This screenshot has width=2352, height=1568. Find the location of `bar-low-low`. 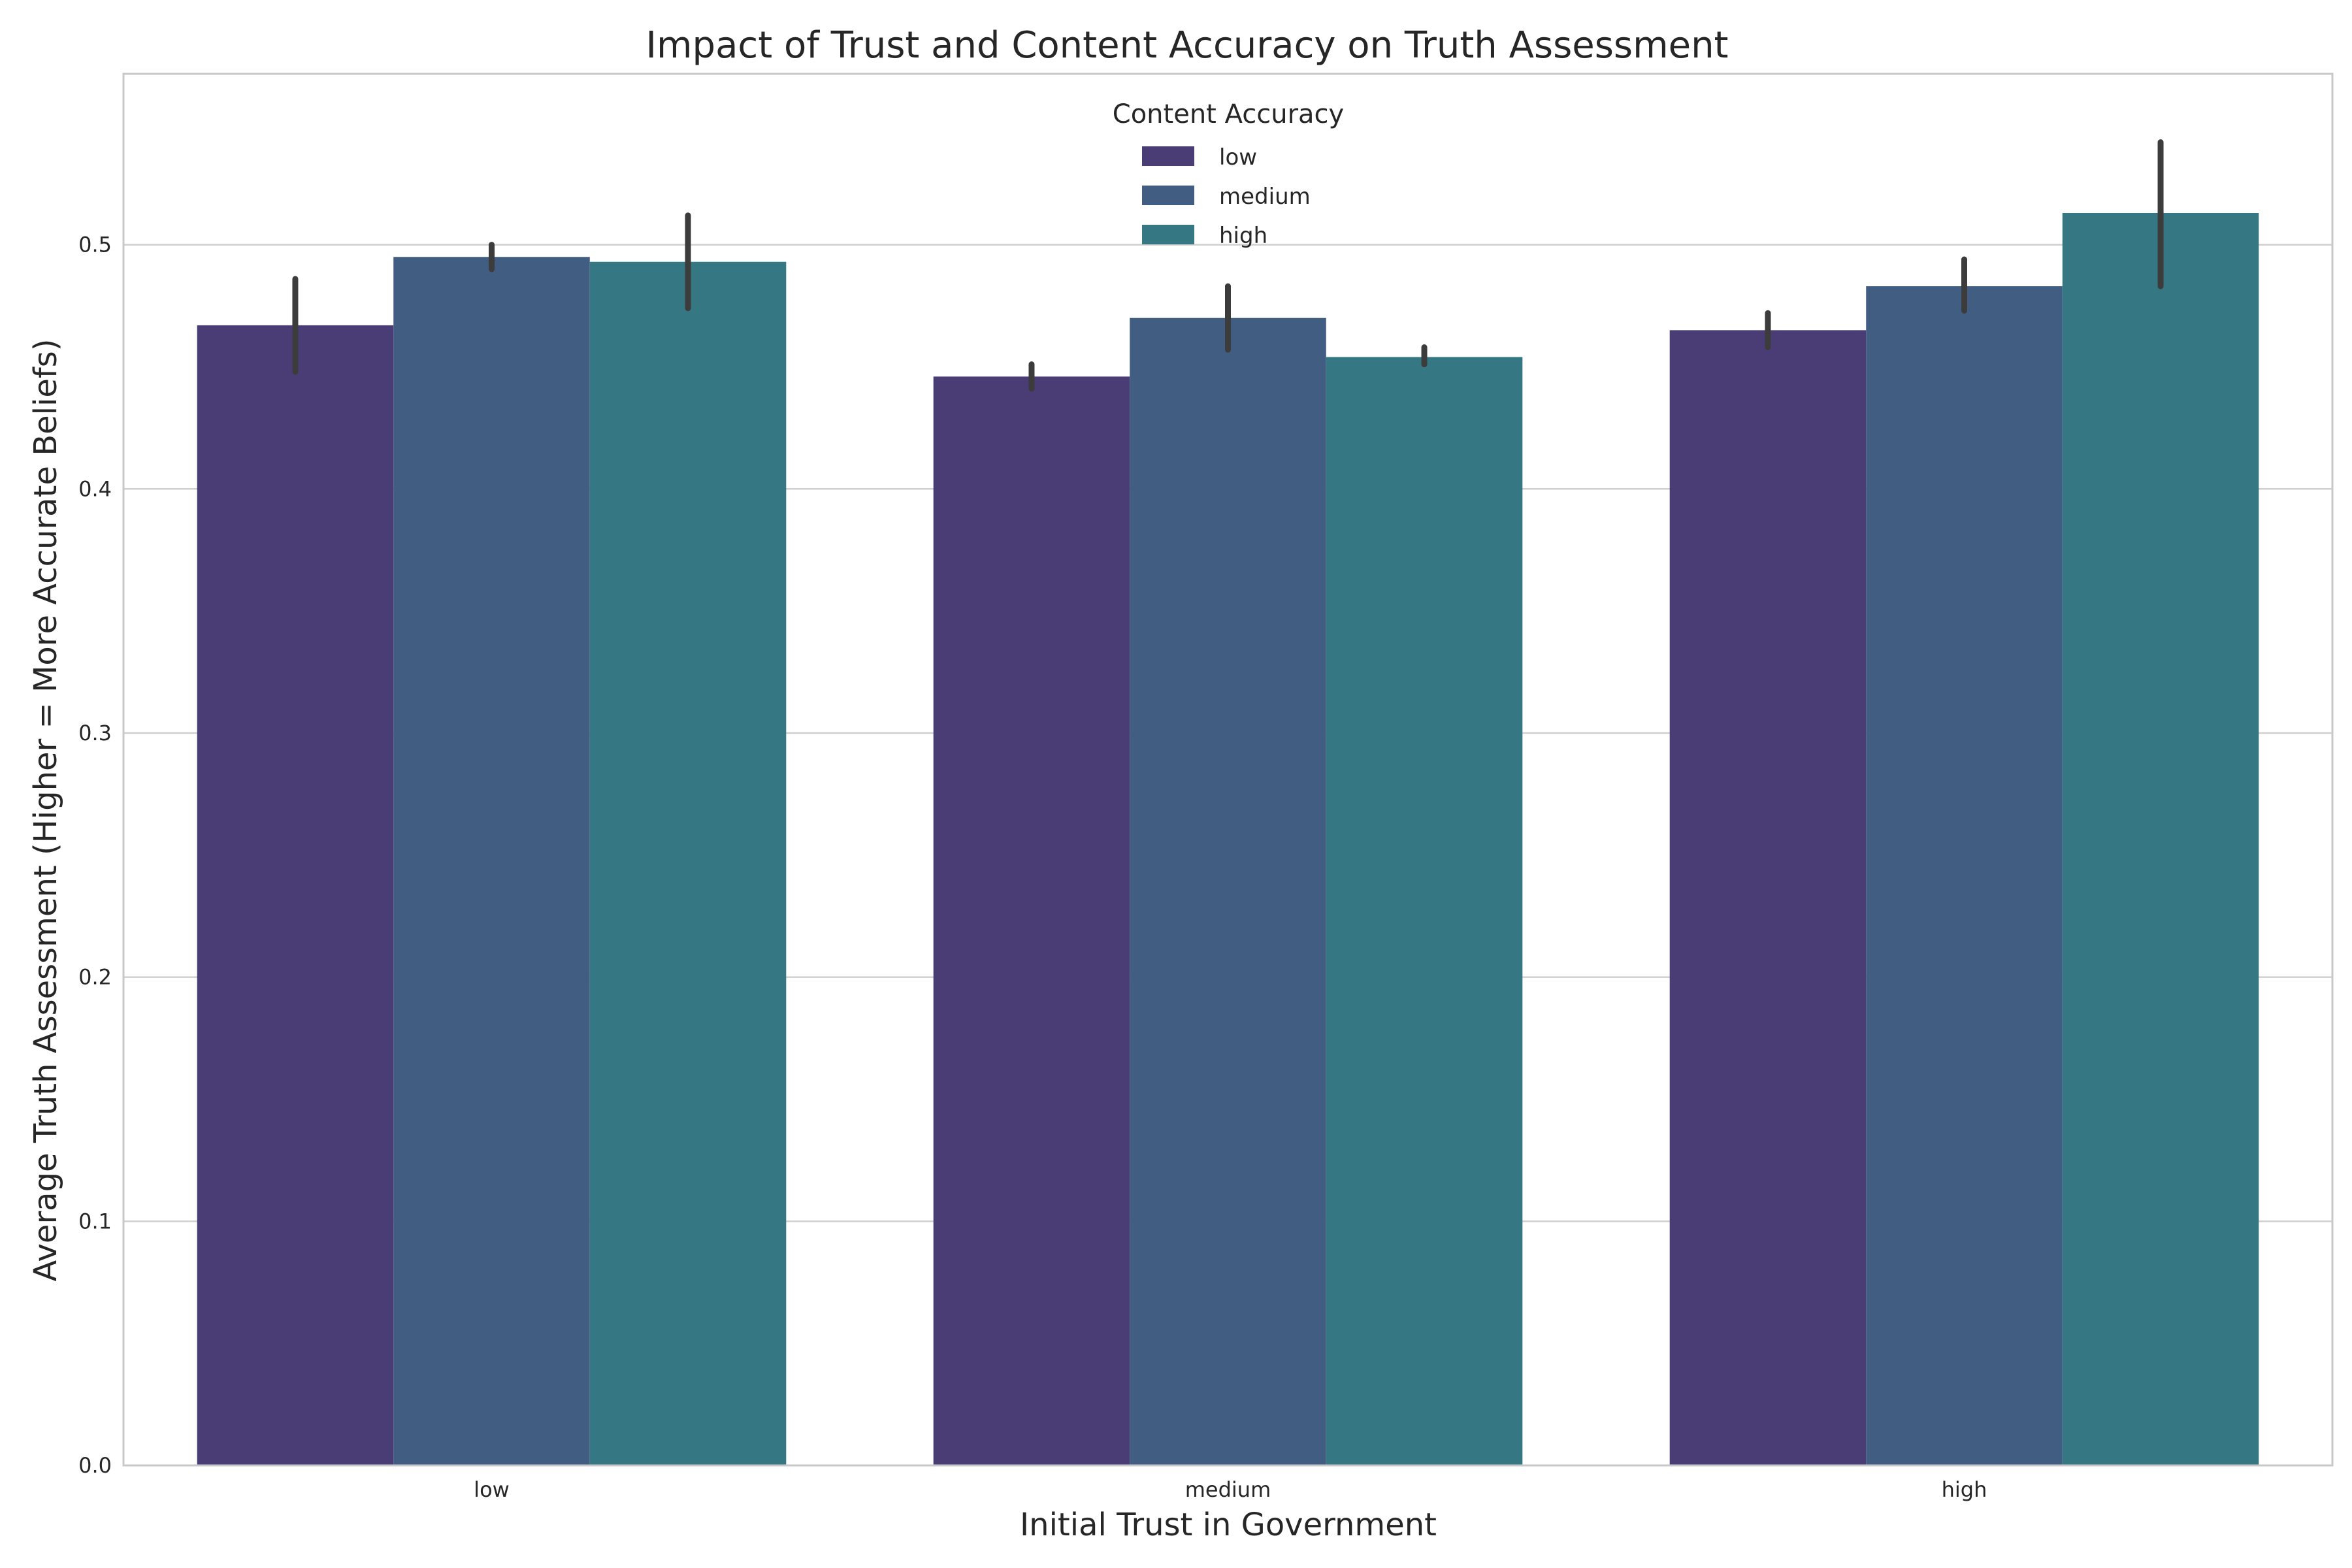

bar-low-low is located at coordinates (295, 895).